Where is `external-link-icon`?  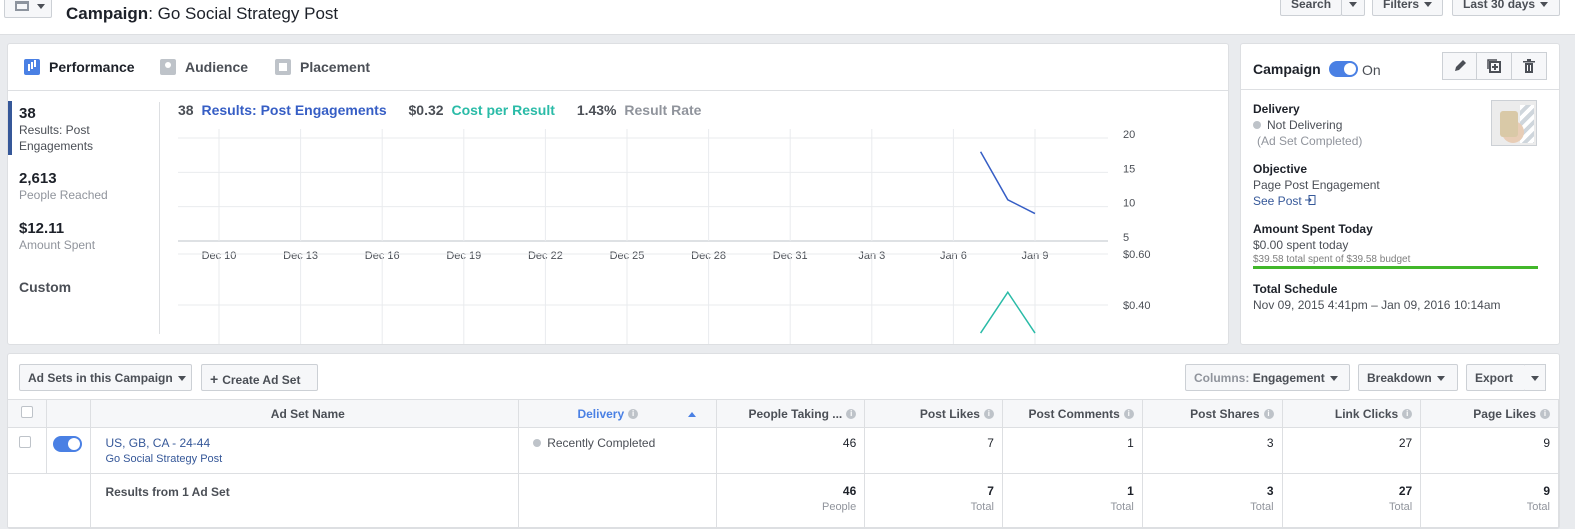 external-link-icon is located at coordinates (1310, 200).